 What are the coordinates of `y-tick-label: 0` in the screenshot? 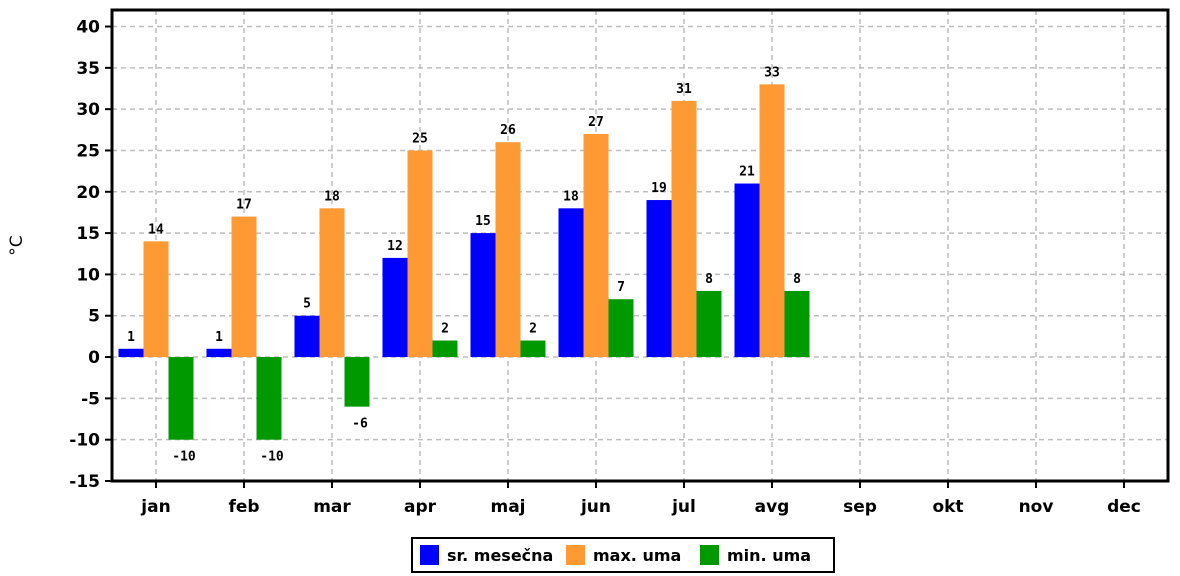 It's located at (94, 358).